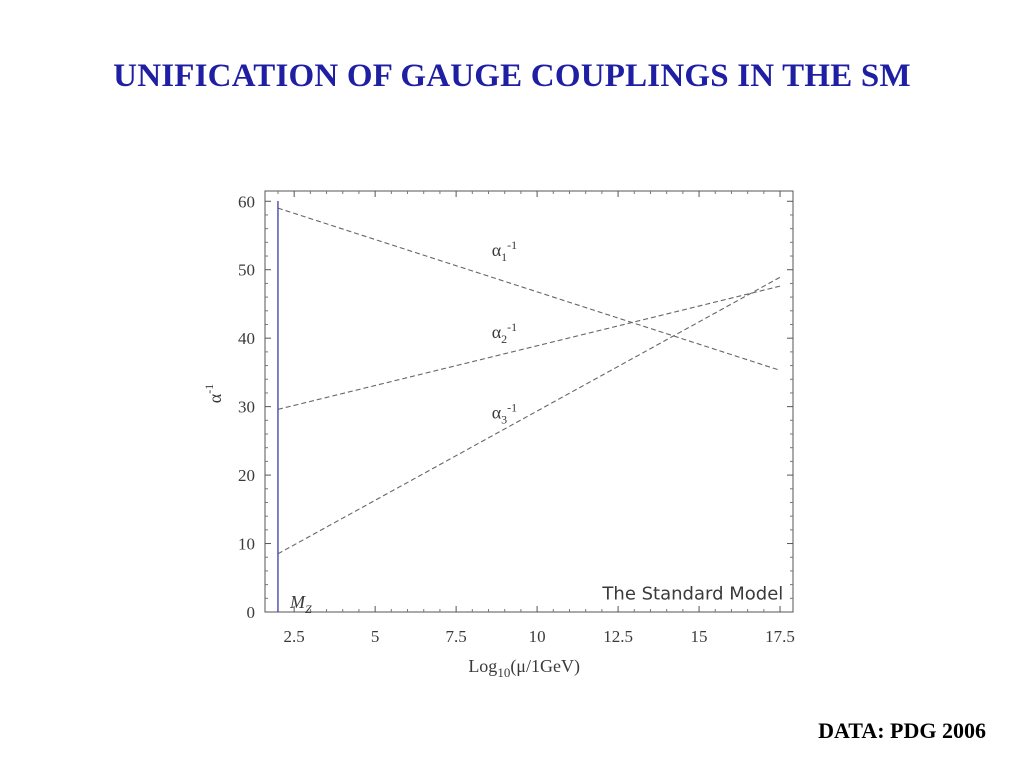 The image size is (1024, 768). Describe the element at coordinates (504, 413) in the screenshot. I see `series-label-alpha3: α3-1` at that location.